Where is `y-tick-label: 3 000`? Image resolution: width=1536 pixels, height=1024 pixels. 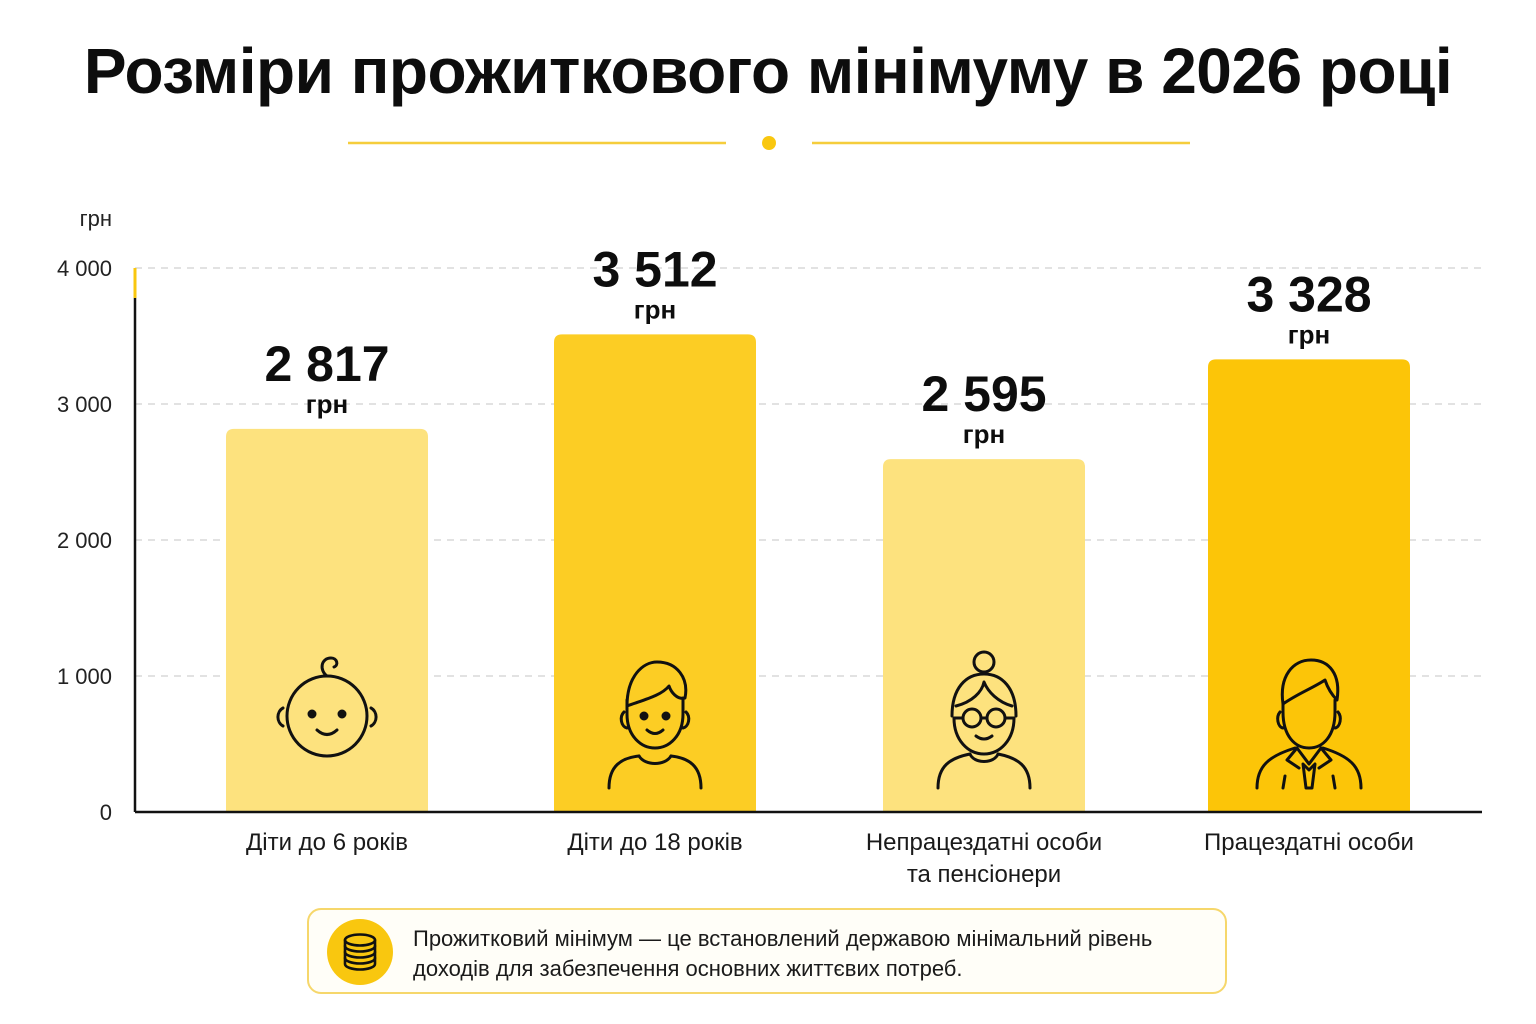
y-tick-label: 3 000 is located at coordinates (84, 404).